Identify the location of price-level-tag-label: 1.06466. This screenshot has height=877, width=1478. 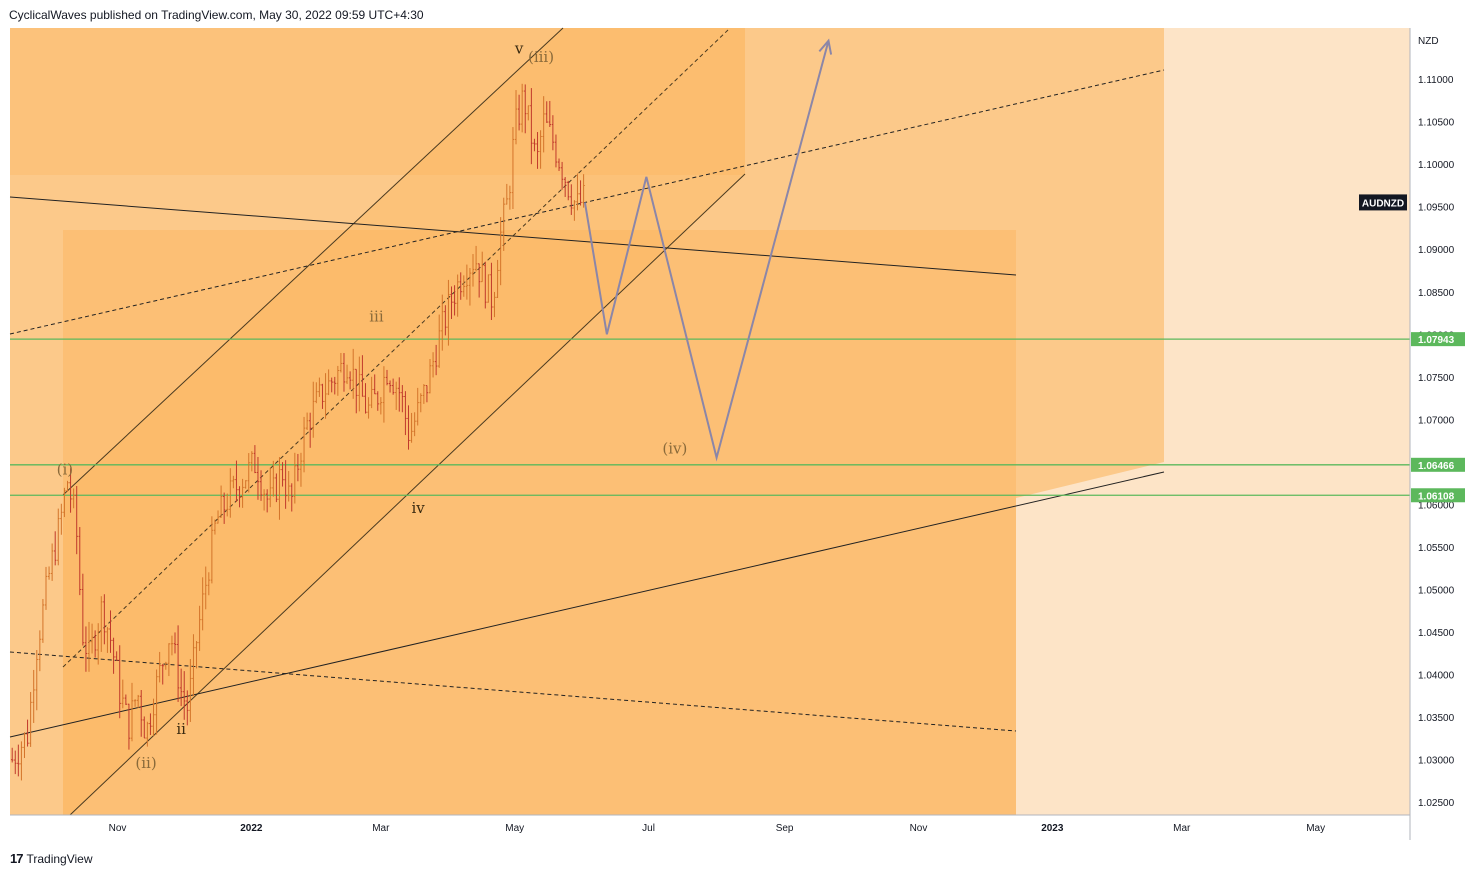
(1436, 466).